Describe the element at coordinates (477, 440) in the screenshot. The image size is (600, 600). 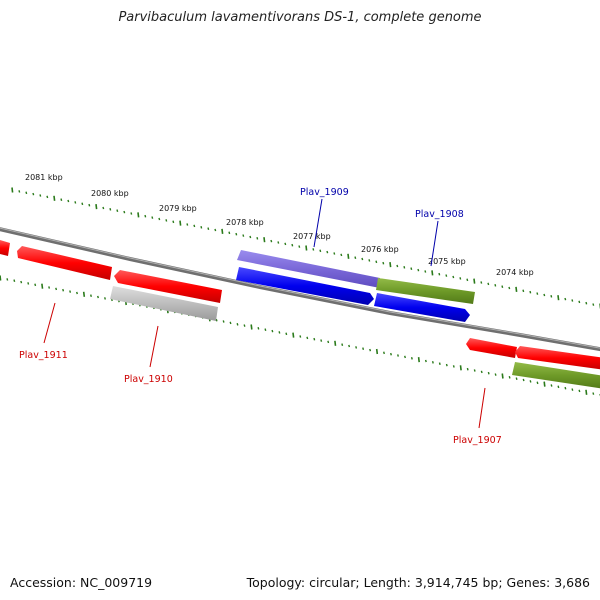
I see `gene-label-plav-1907: Plav_1907` at that location.